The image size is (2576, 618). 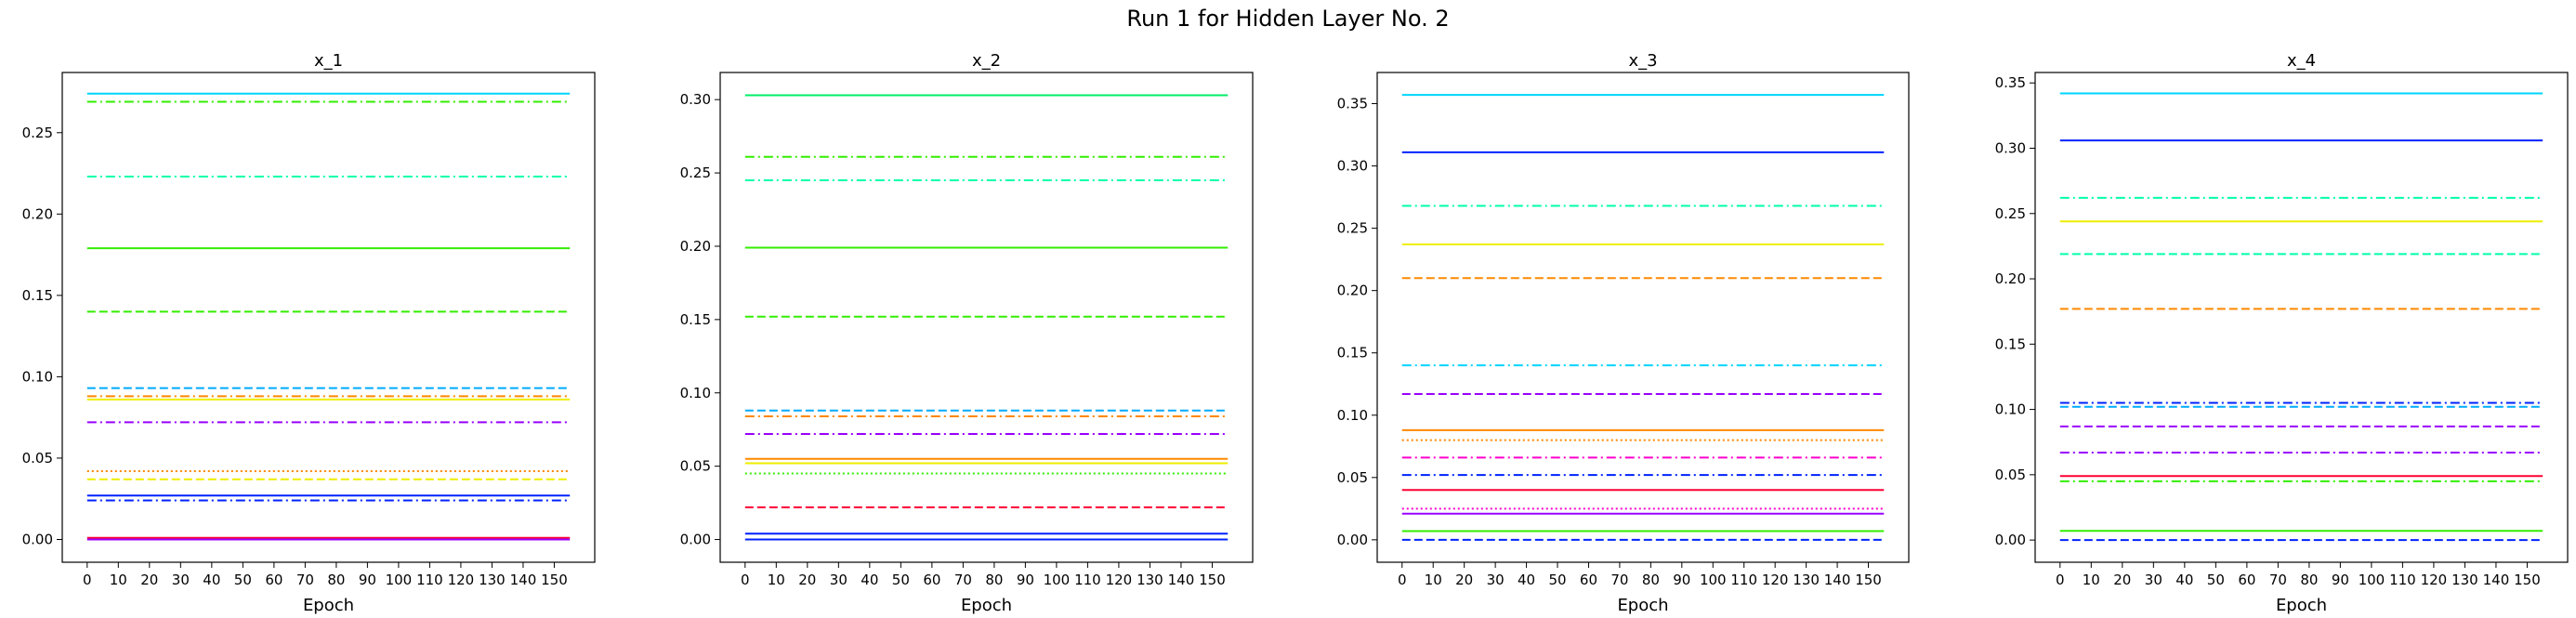 What do you see at coordinates (328, 61) in the screenshot?
I see `subplot-title: x_1` at bounding box center [328, 61].